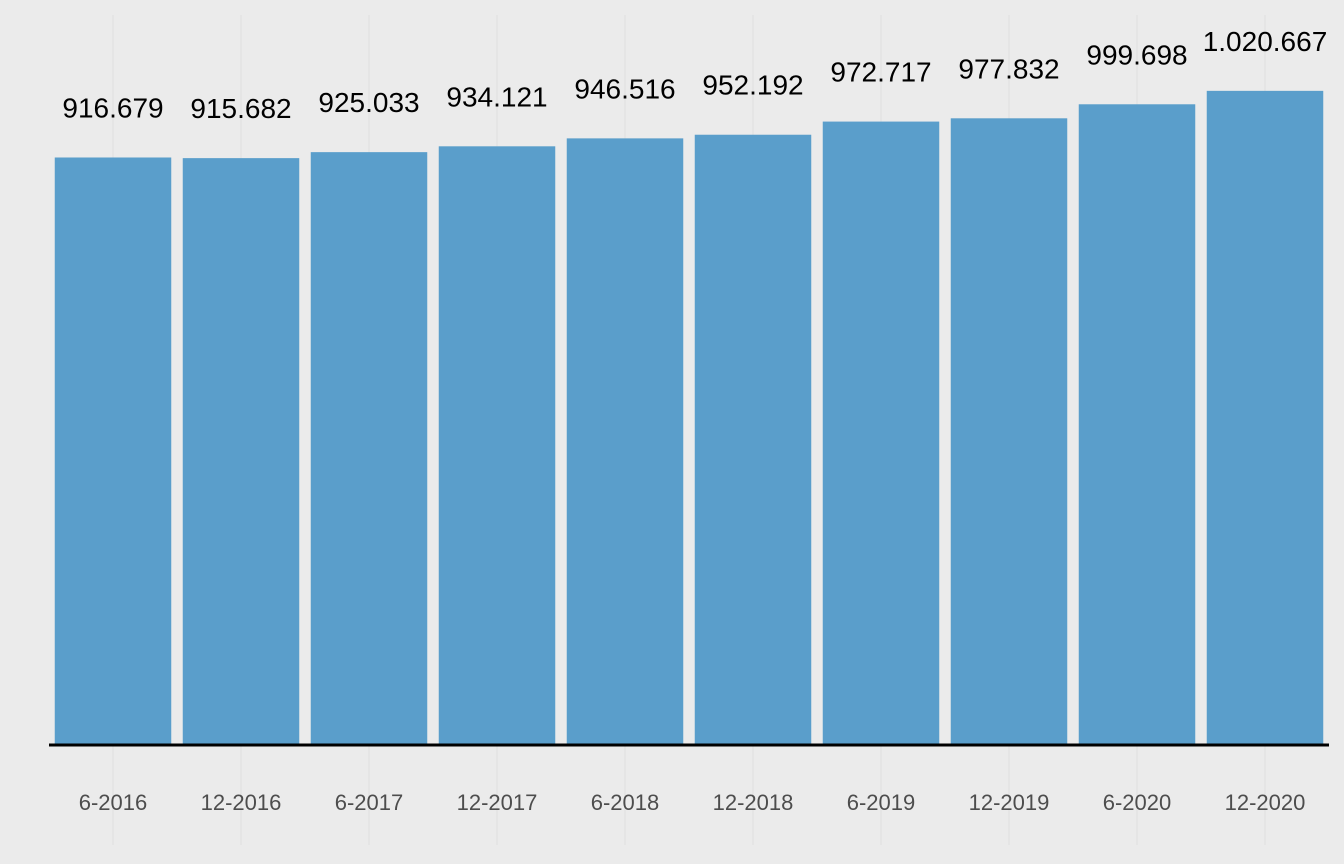 The height and width of the screenshot is (864, 1344). What do you see at coordinates (1265, 41) in the screenshot?
I see `bar-value-label-12-2020: 1.020.667` at bounding box center [1265, 41].